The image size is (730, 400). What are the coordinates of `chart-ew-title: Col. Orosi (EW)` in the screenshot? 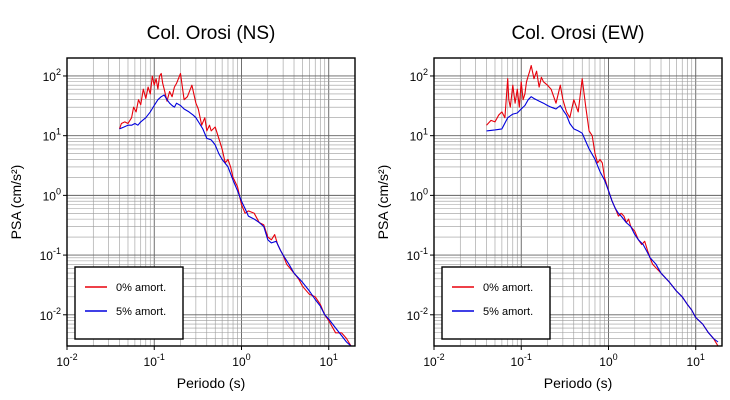 It's located at (578, 33).